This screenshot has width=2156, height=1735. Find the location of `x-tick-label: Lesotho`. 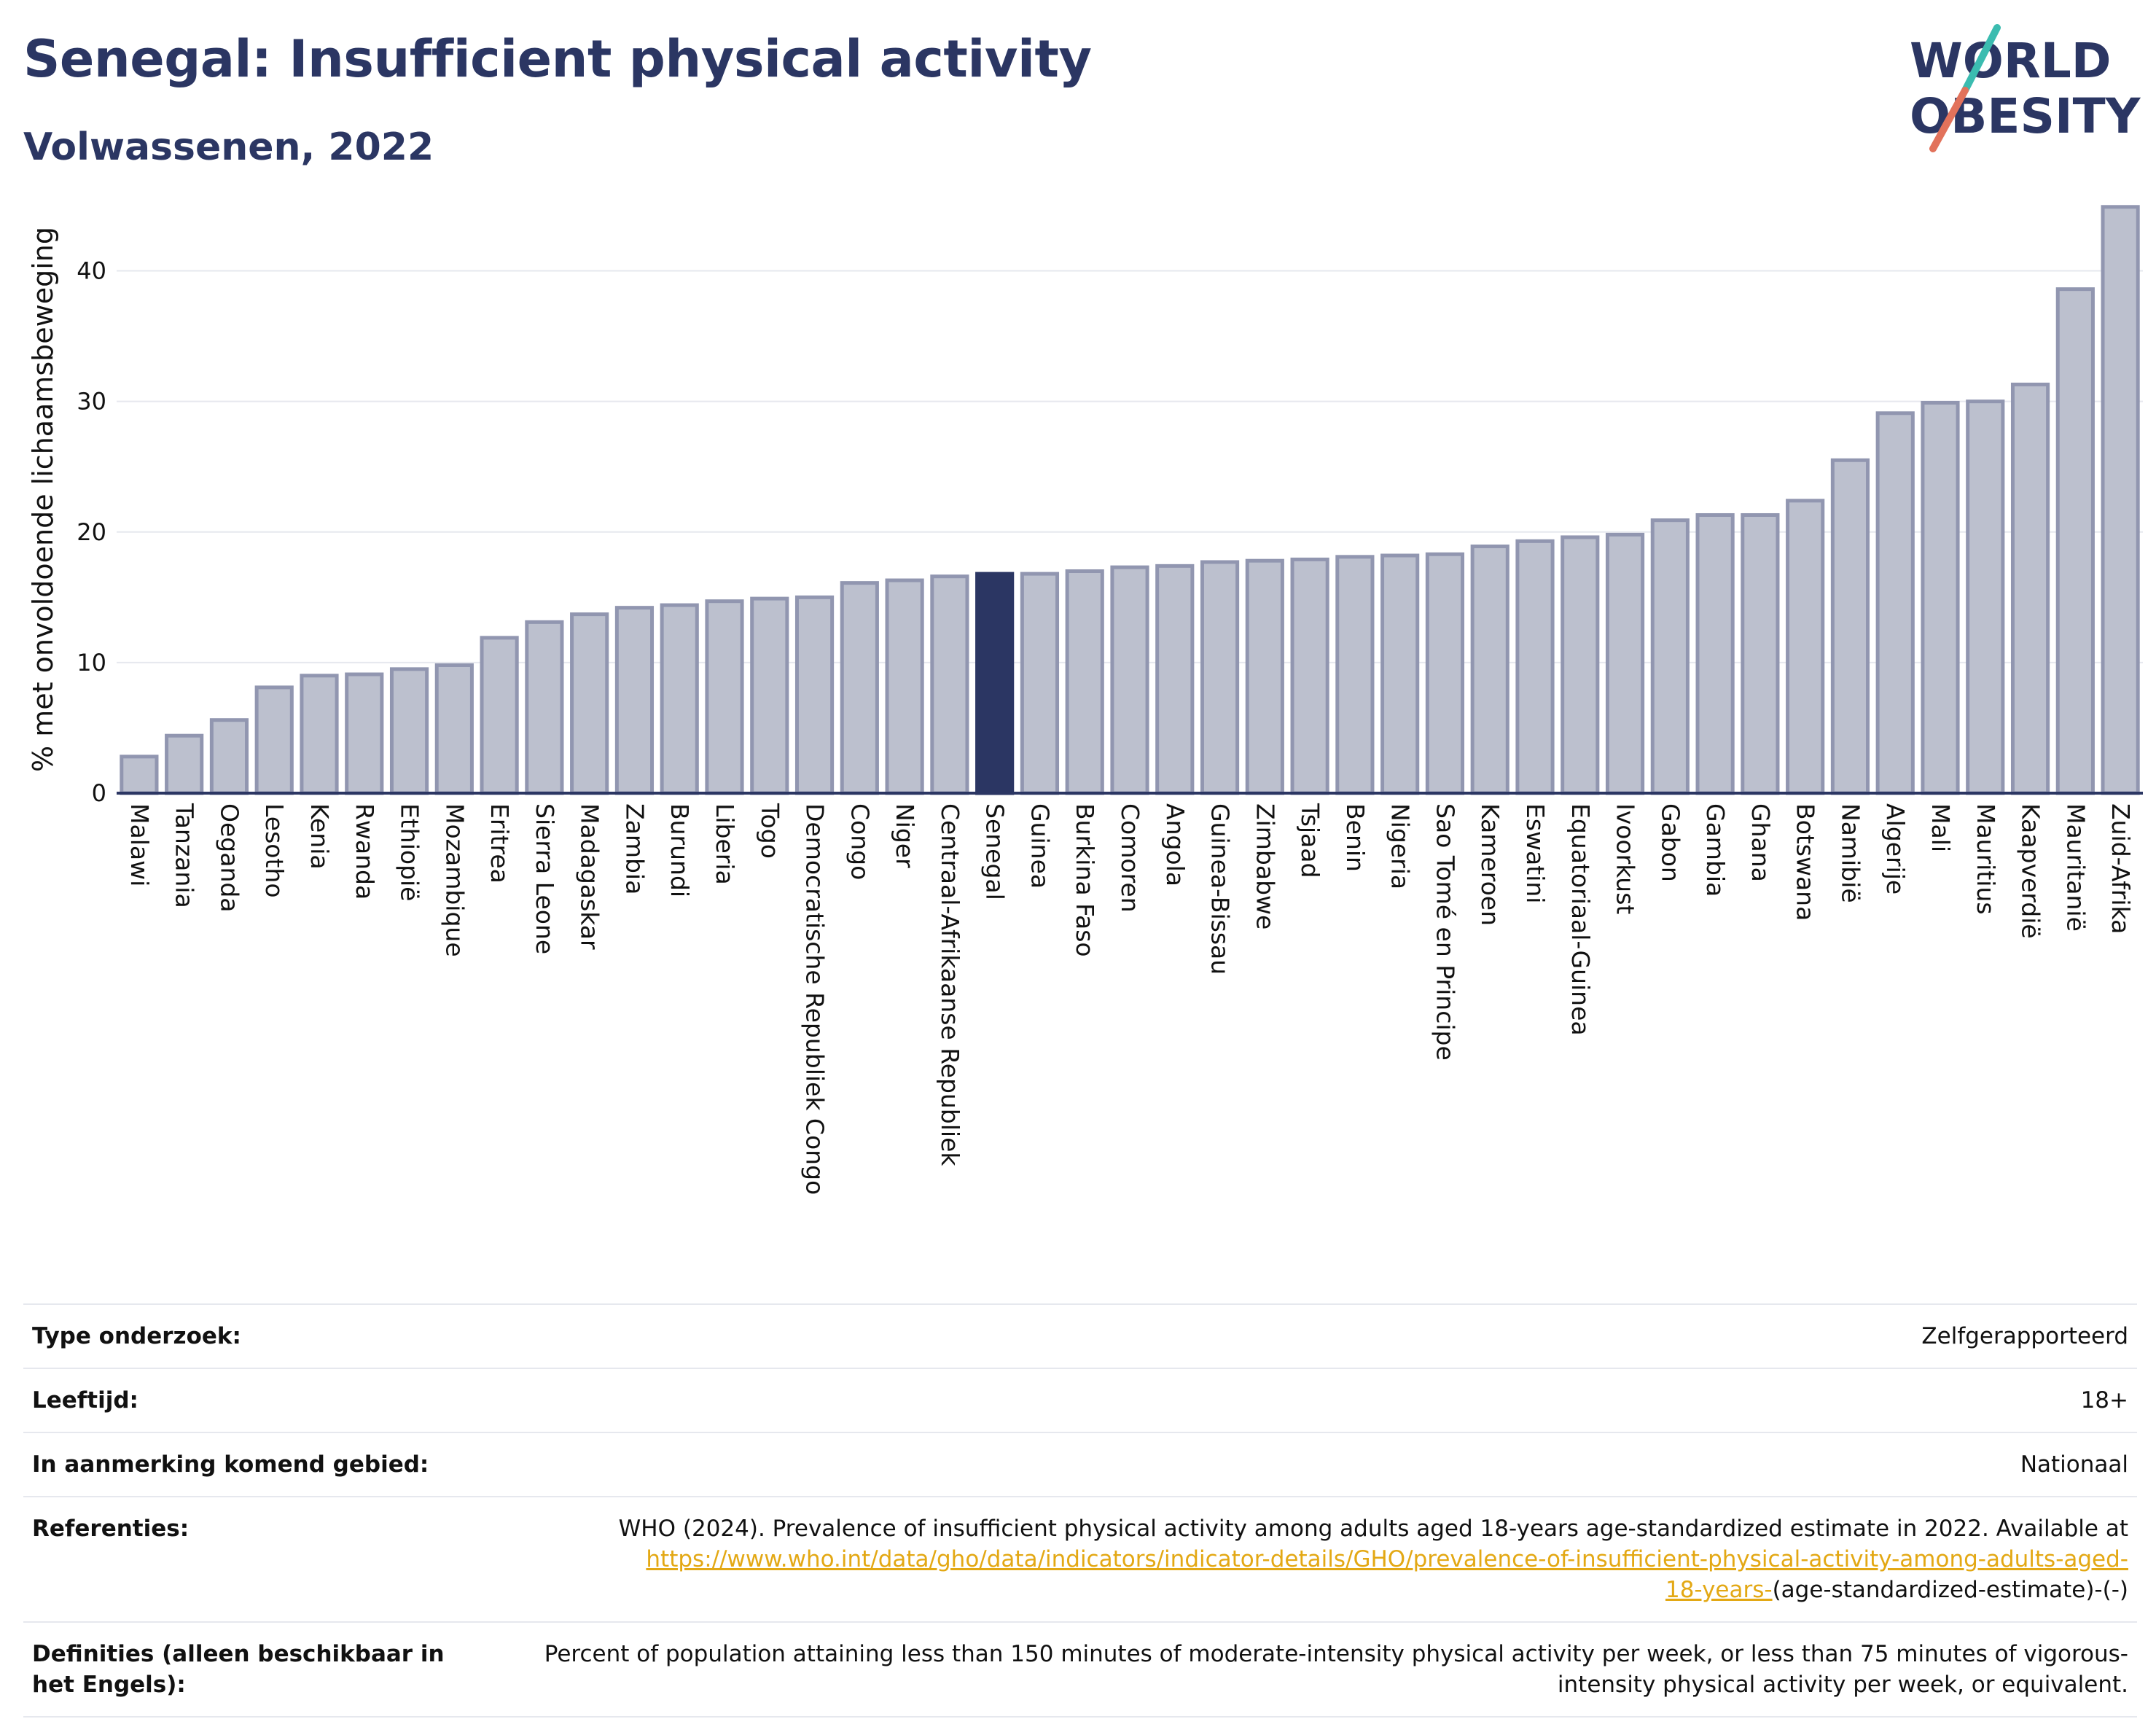

x-tick-label: Lesotho is located at coordinates (275, 850).